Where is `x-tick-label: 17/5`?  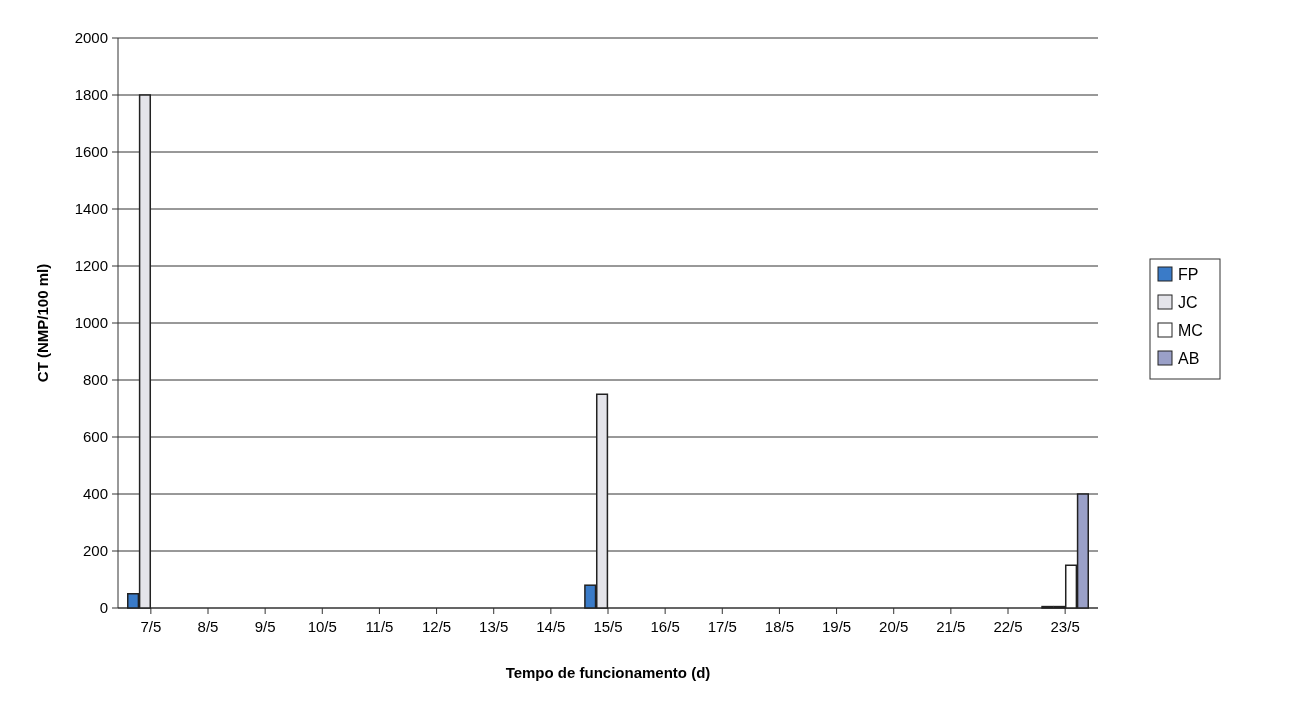
x-tick-label: 17/5 is located at coordinates (722, 626).